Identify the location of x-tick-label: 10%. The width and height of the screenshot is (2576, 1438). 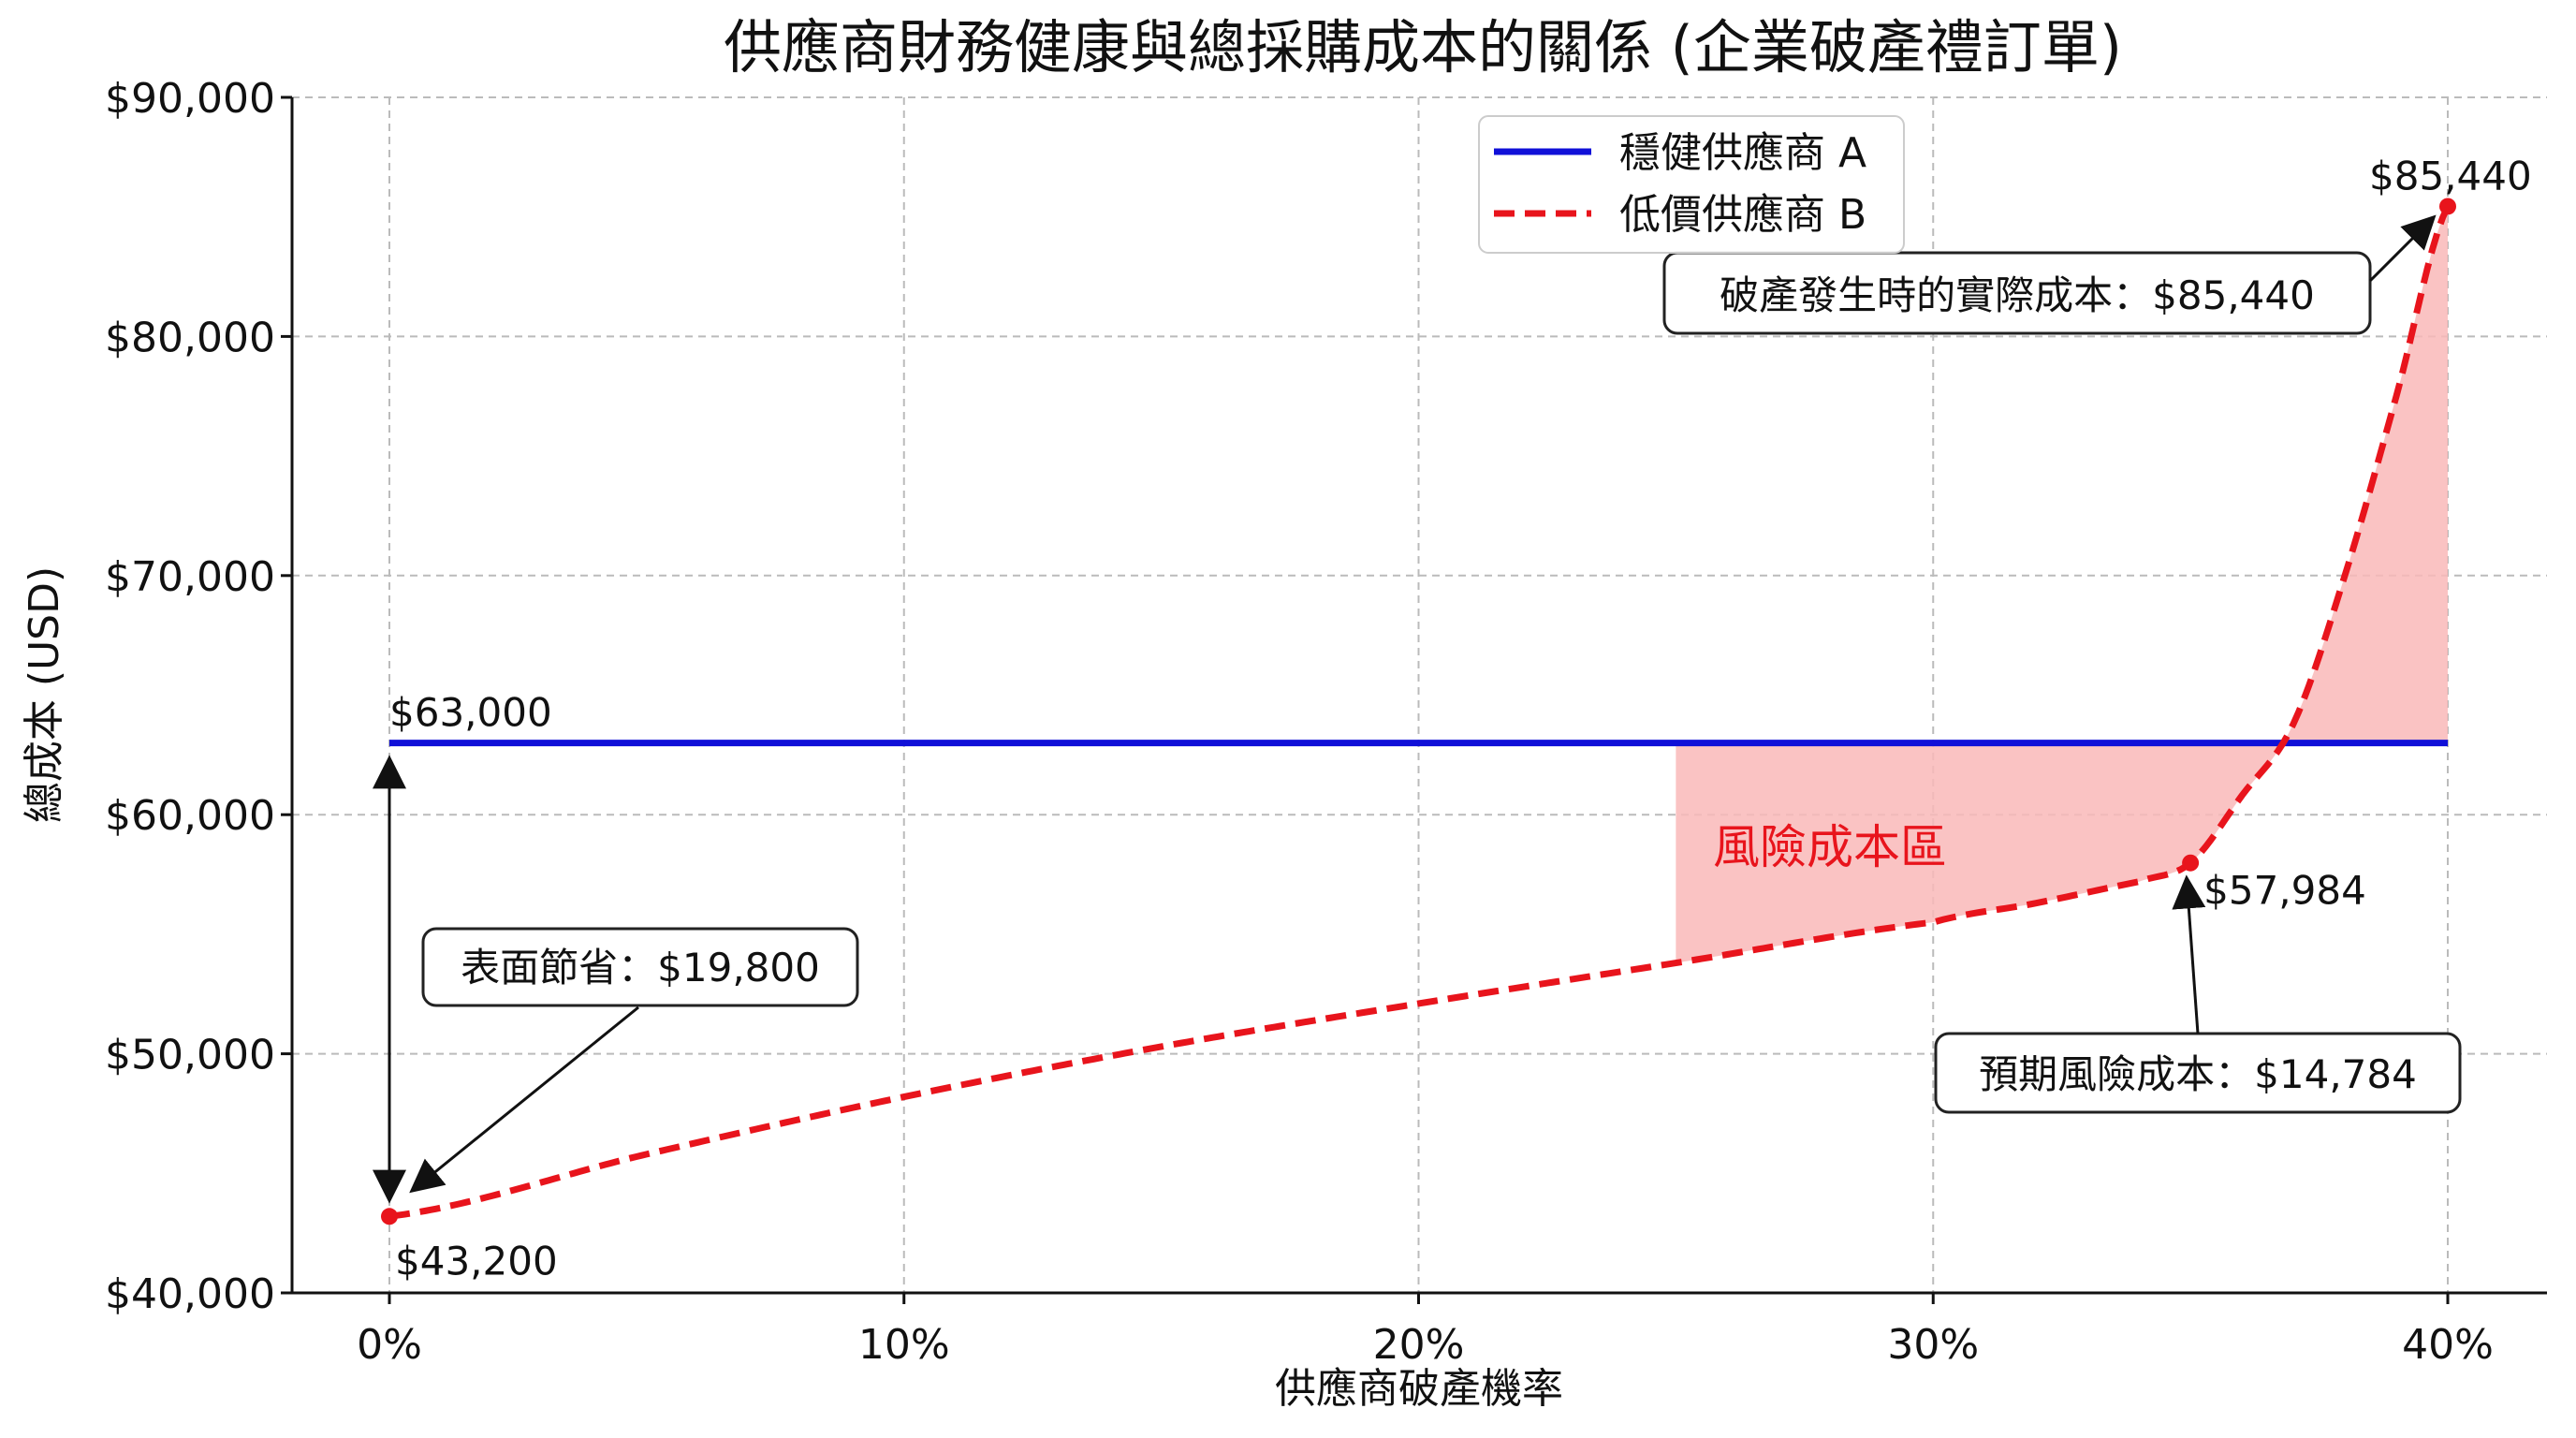
(904, 1345).